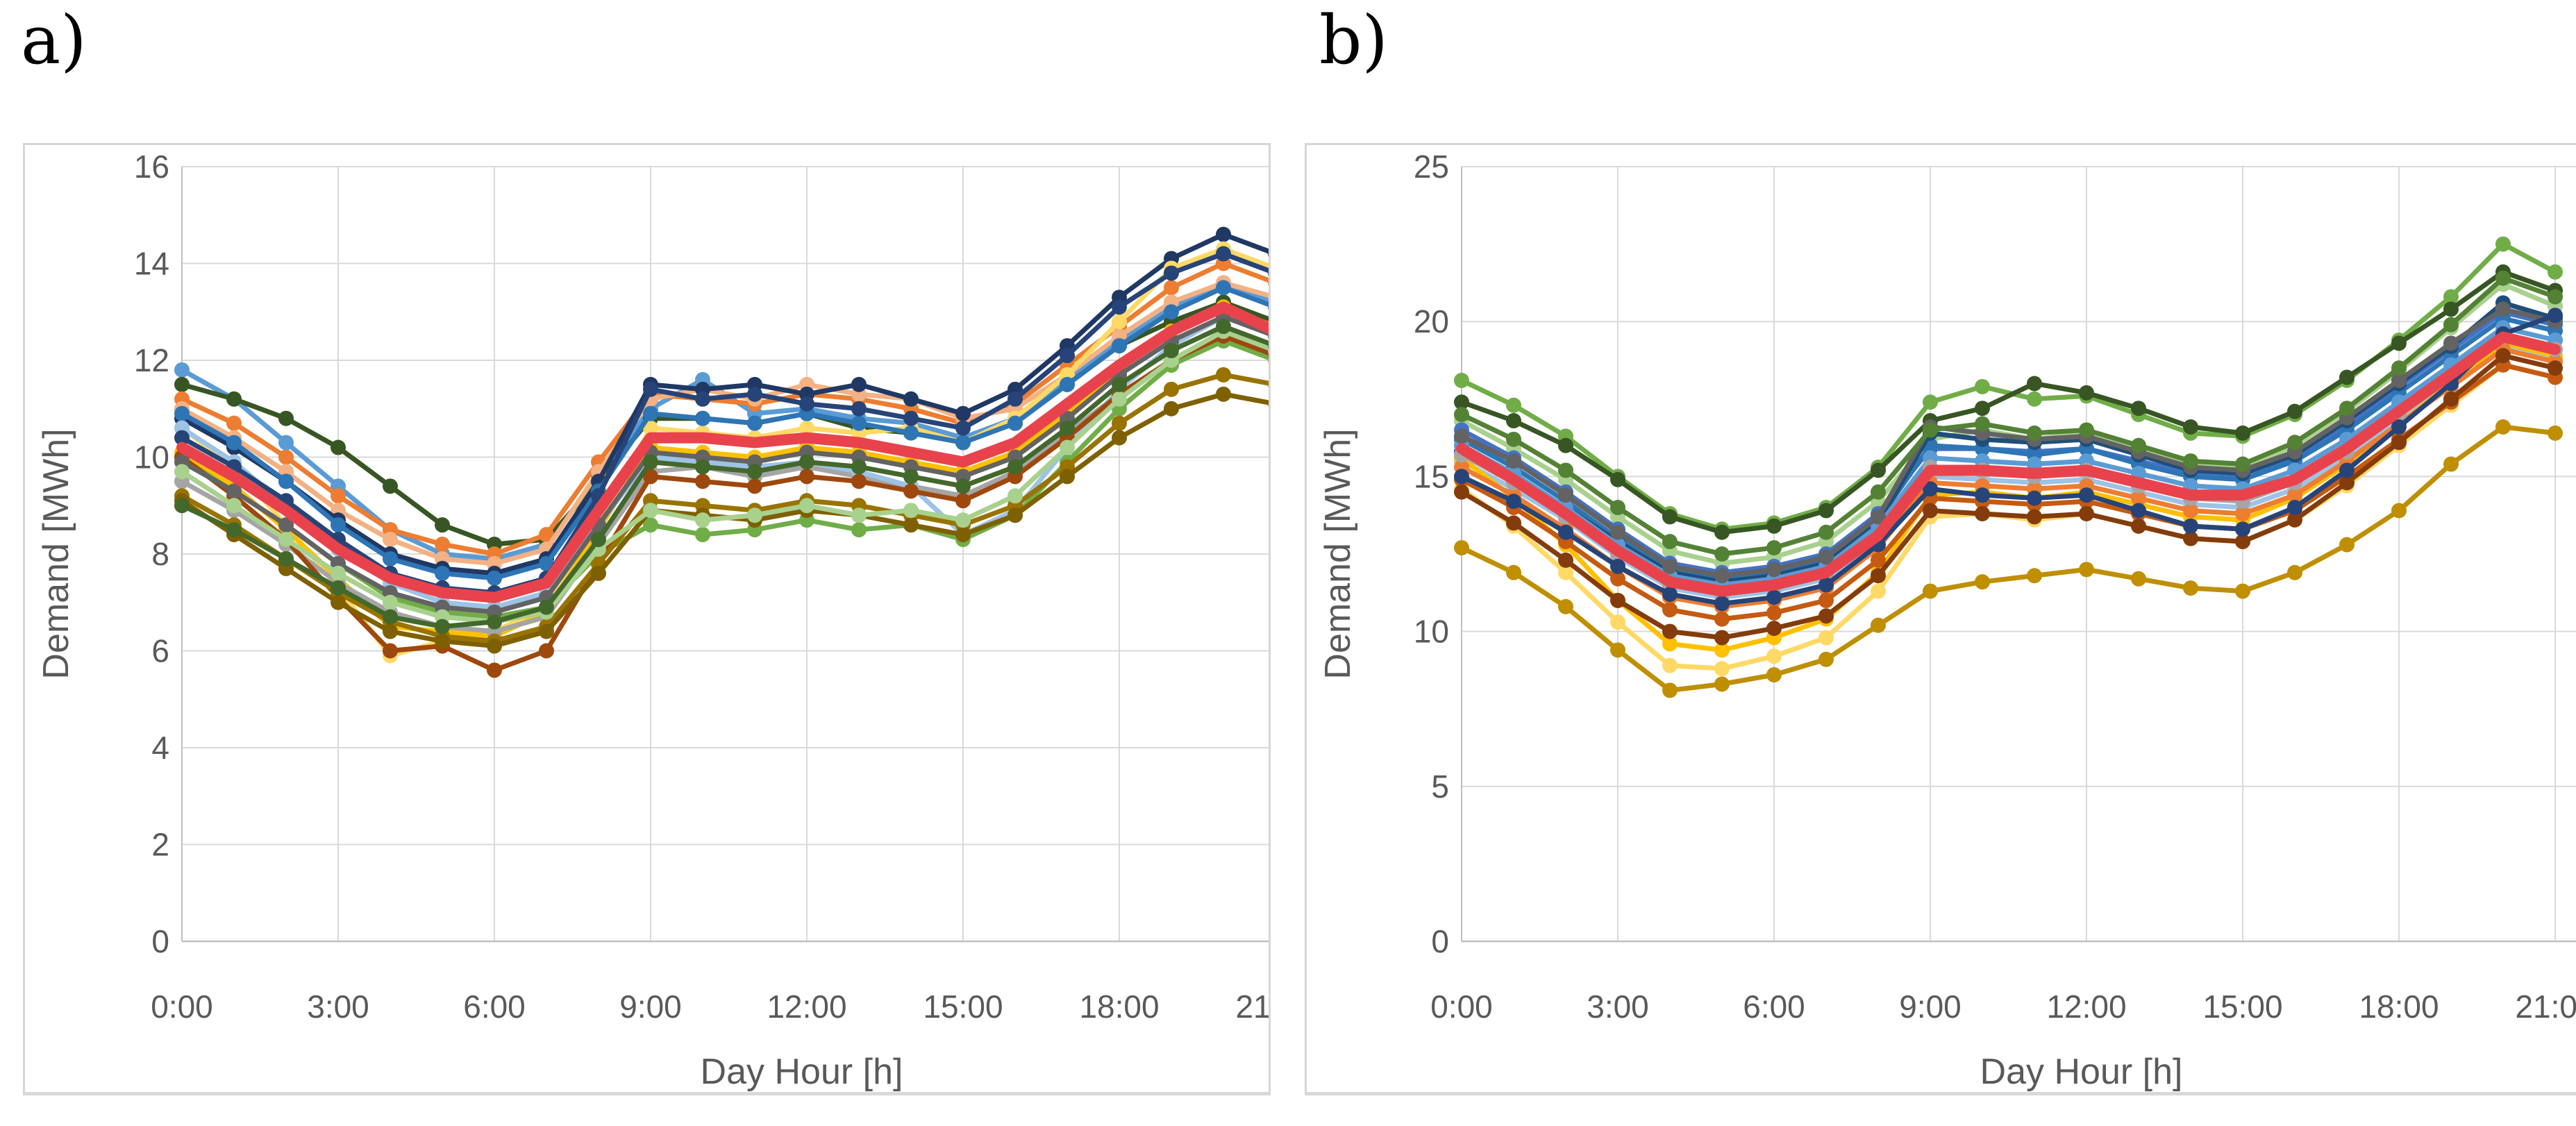 Image resolution: width=2576 pixels, height=1126 pixels. Describe the element at coordinates (160, 845) in the screenshot. I see `y-tick-label: 2` at that location.